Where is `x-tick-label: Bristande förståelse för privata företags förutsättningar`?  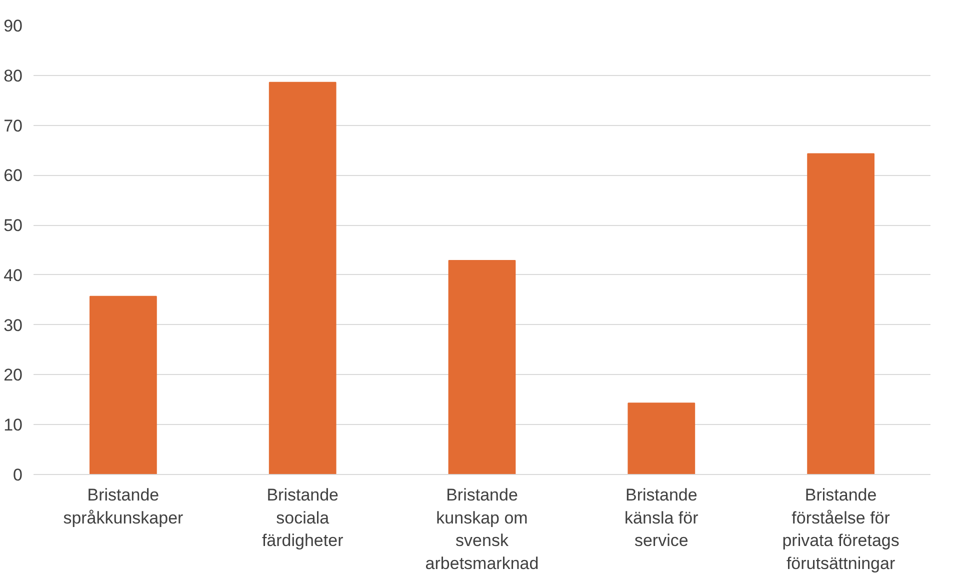
x-tick-label: Bristande förståelse för privata företags förutsättningar is located at coordinates (841, 529).